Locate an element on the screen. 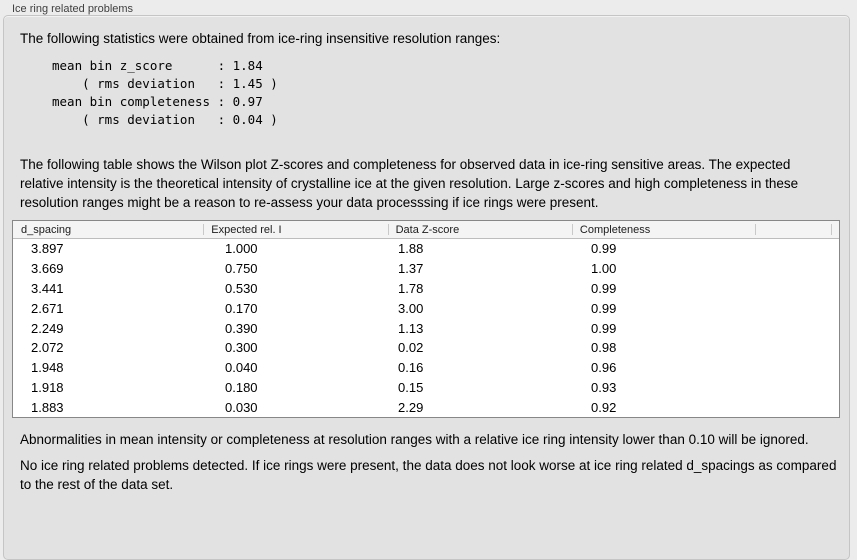 The image size is (857, 560). table-cell: 0.390 is located at coordinates (241, 328).